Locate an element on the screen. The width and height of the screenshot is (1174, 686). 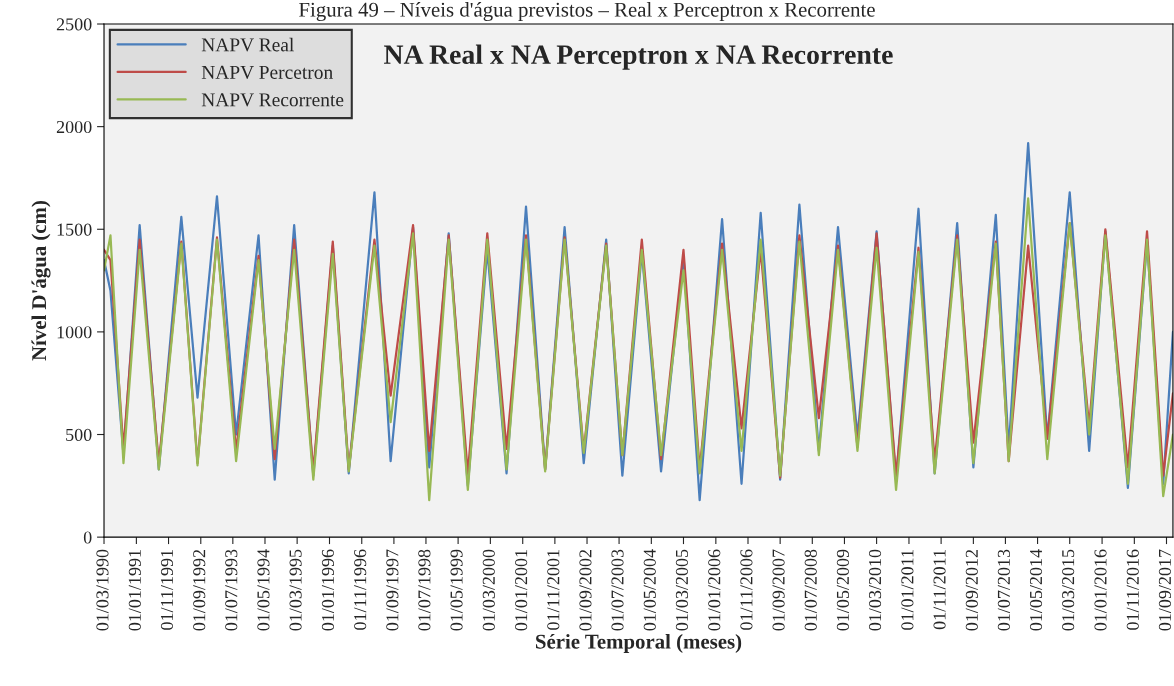
x-tick-label: 01/07/1998 is located at coordinates (424, 590).